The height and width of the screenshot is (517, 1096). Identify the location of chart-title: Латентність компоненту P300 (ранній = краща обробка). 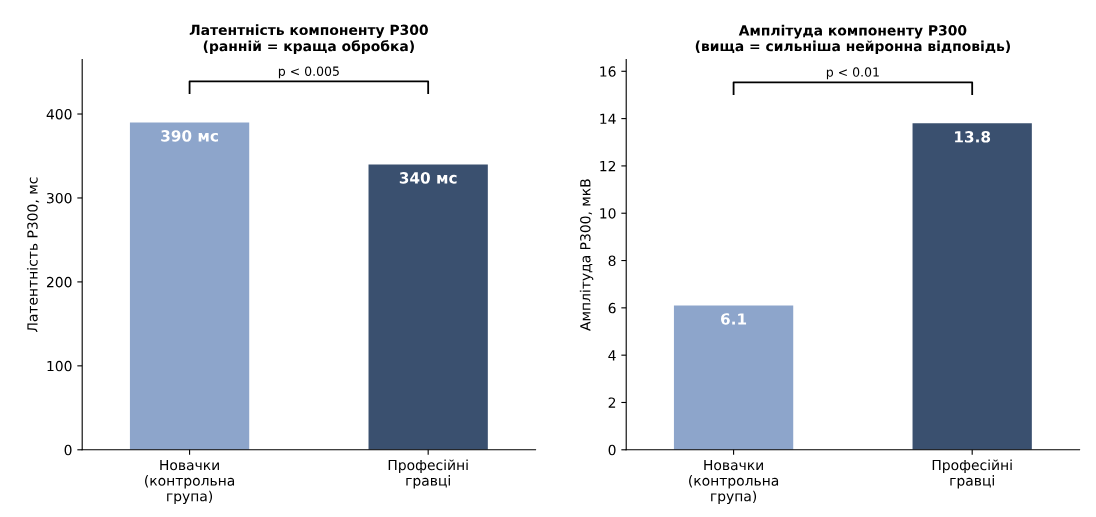
(308, 39).